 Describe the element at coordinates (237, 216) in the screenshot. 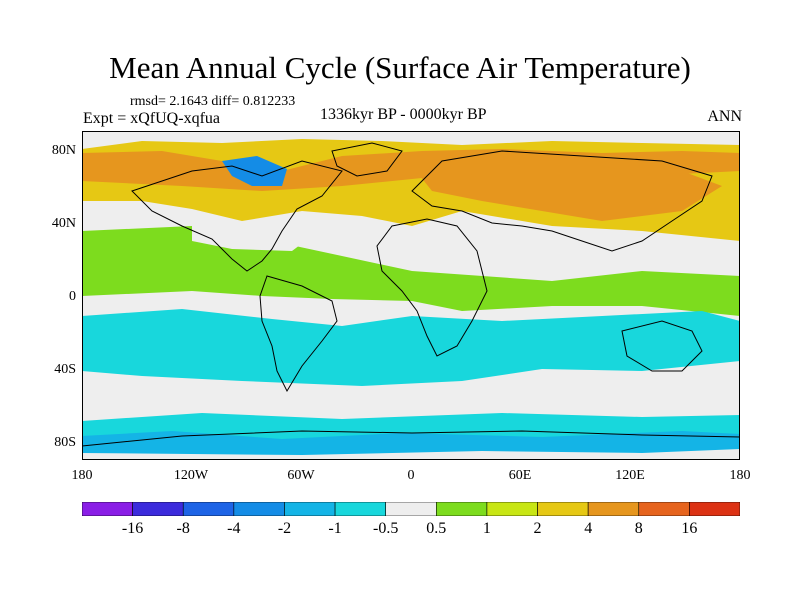

I see `north-america-outline` at that location.